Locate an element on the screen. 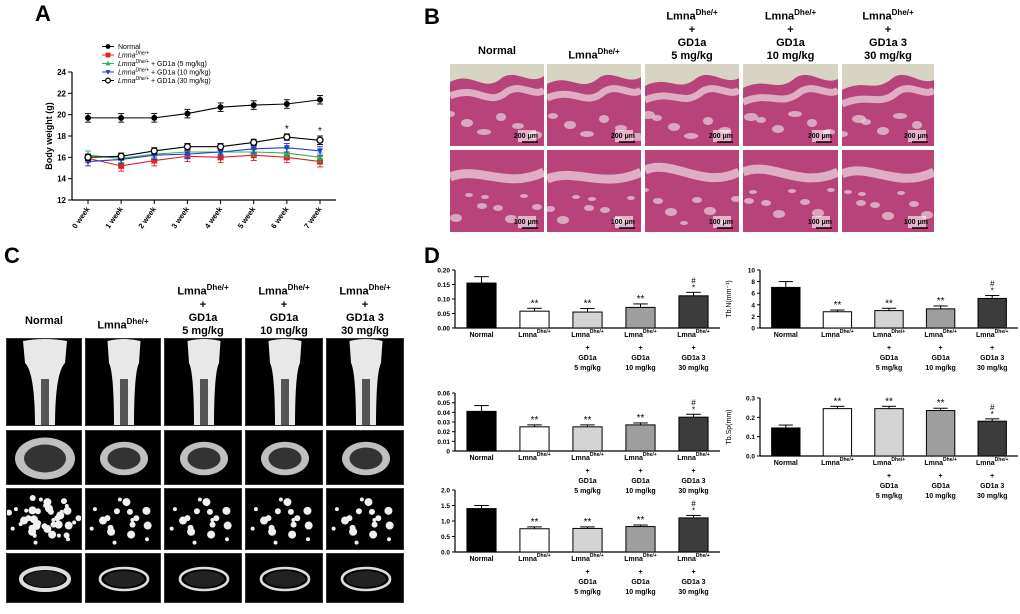 Image resolution: width=1020 pixels, height=614 pixels. series-line is located at coordinates (204, 155).